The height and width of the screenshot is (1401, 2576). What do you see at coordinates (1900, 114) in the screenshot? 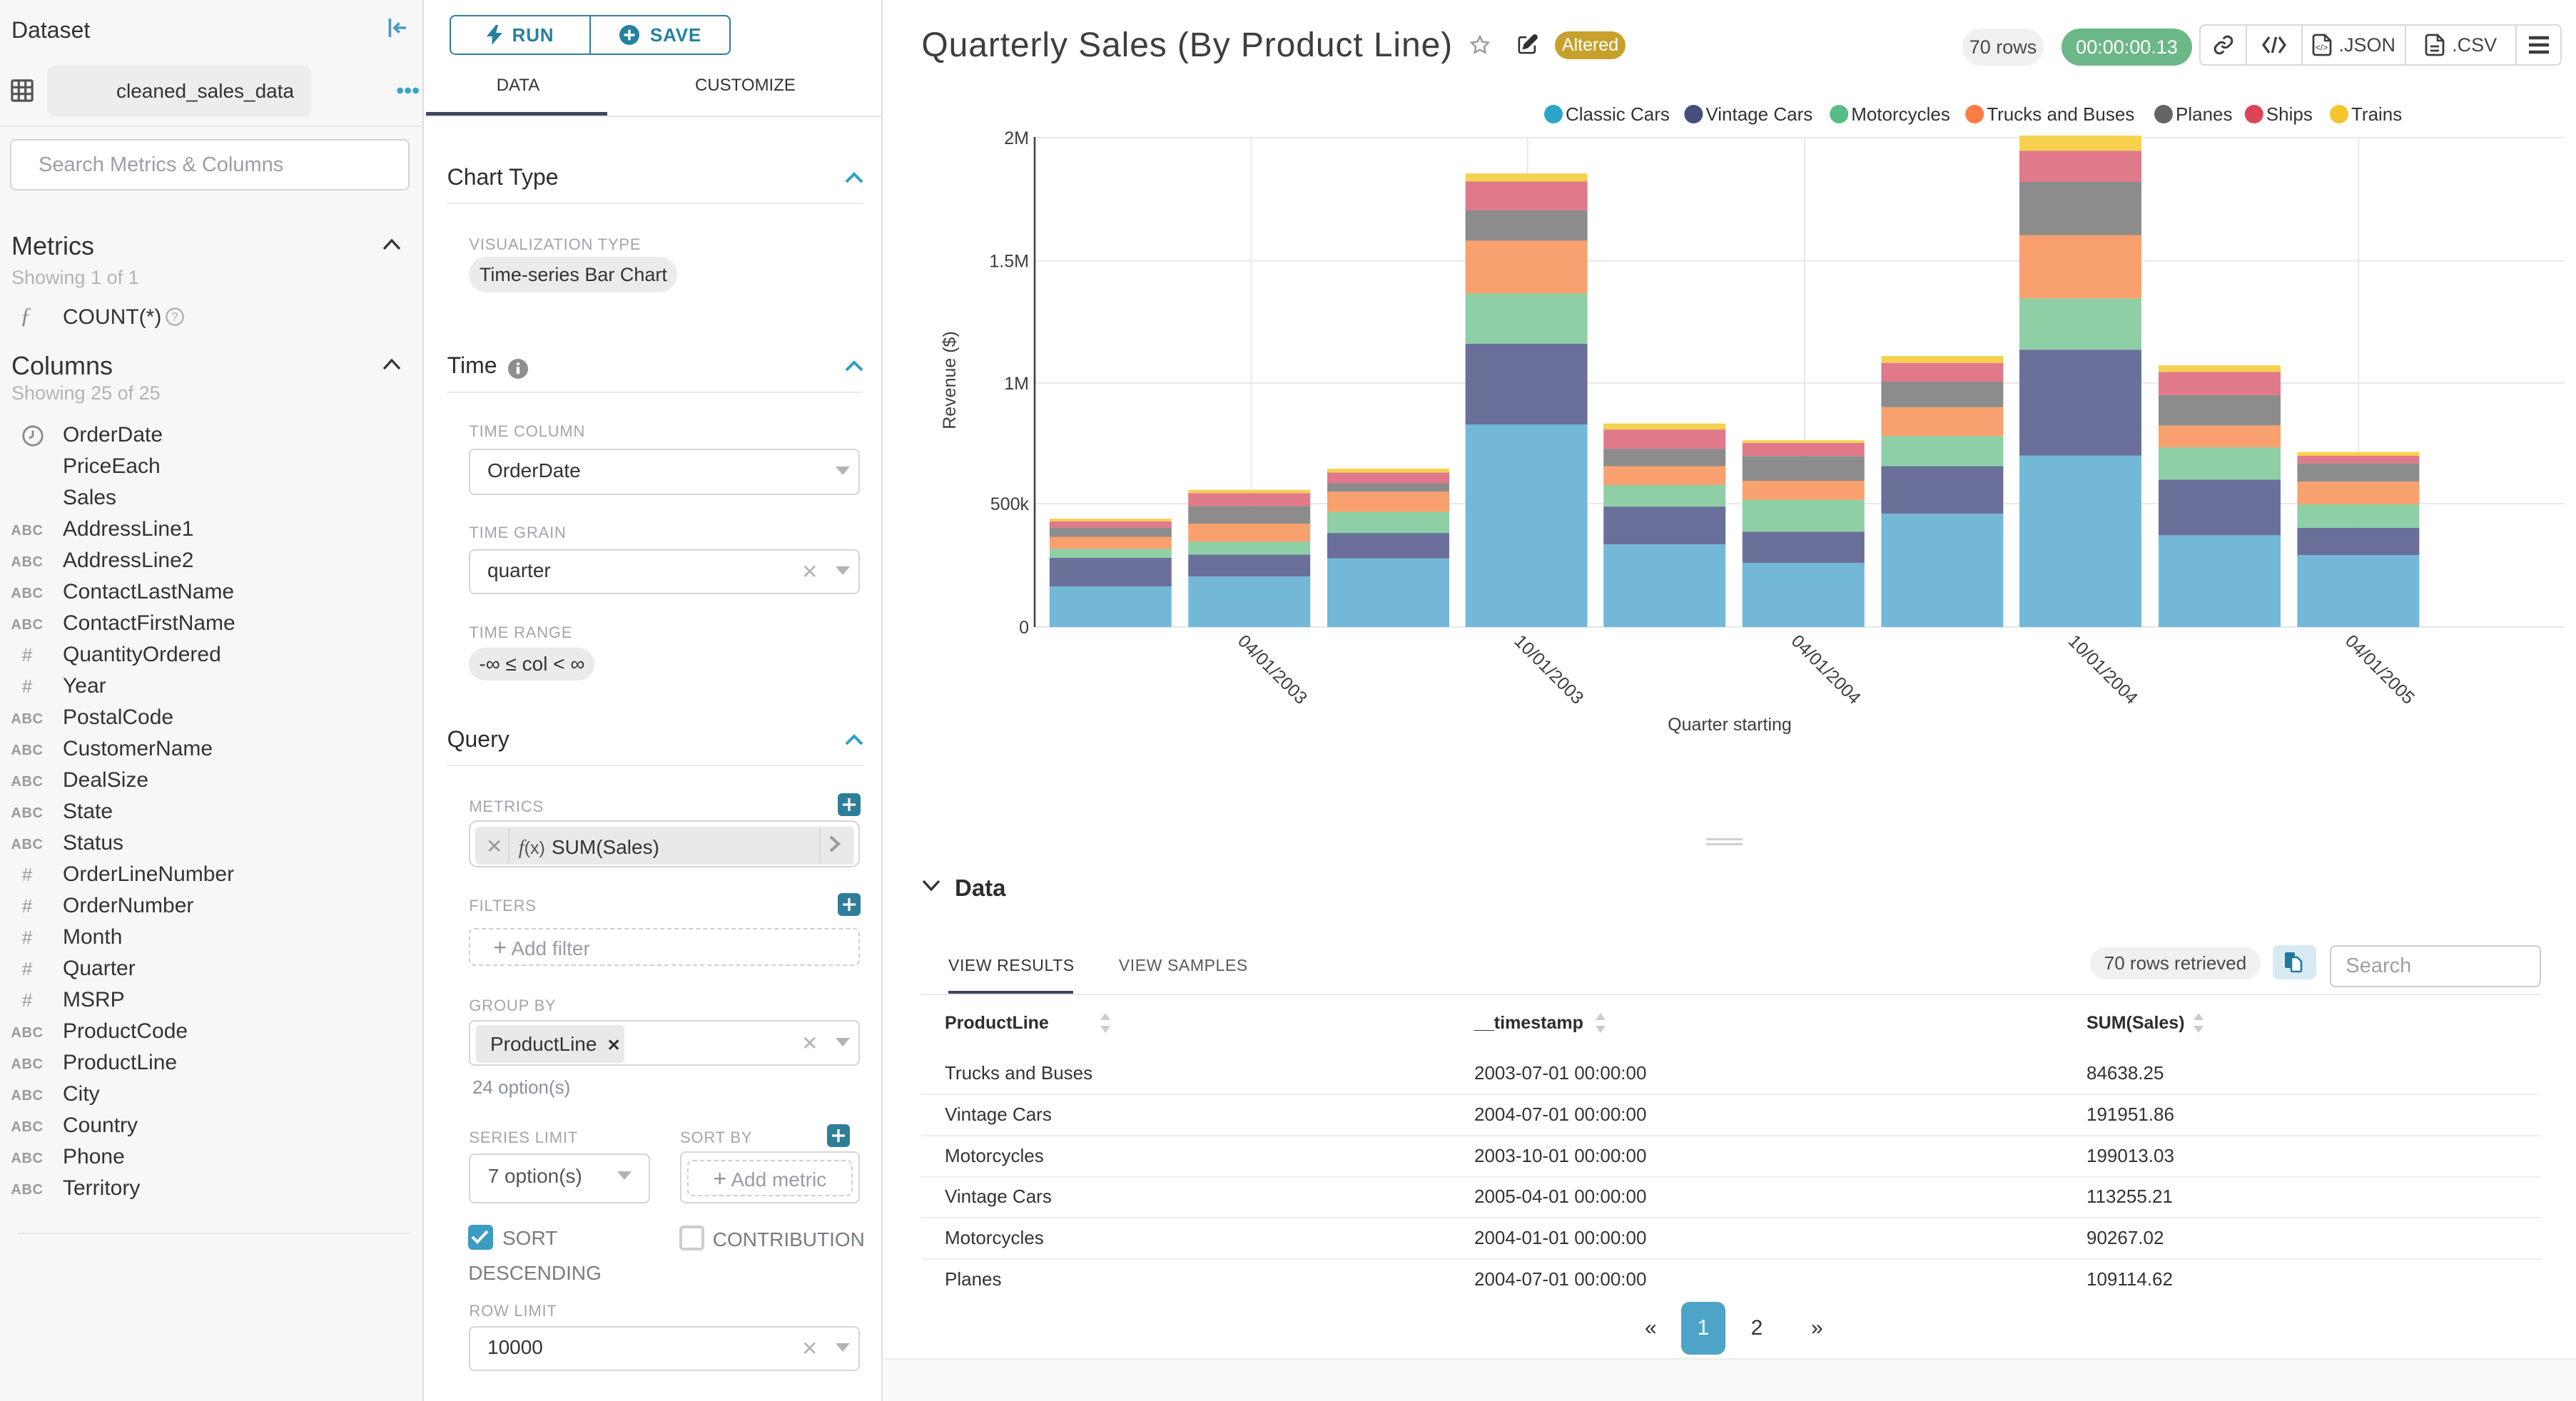
I see `svg-text: Motorcycles` at bounding box center [1900, 114].